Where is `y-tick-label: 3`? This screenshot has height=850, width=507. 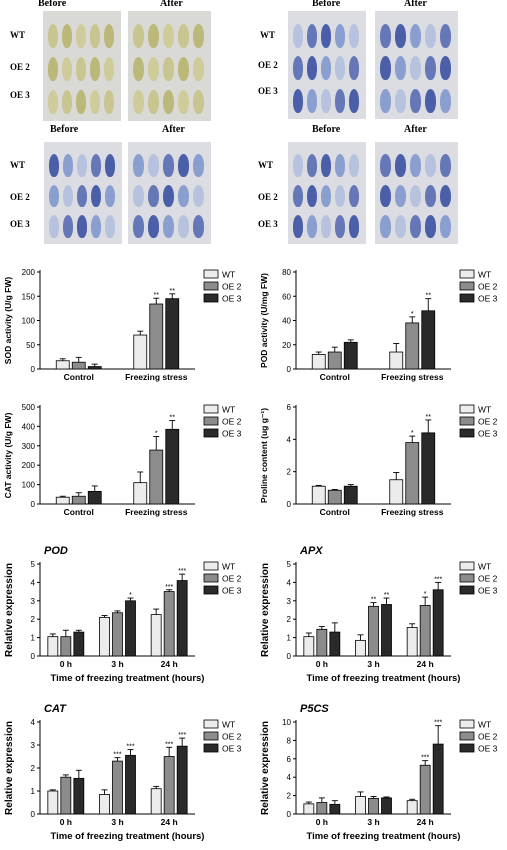
y-tick-label: 3 is located at coordinates (289, 601).